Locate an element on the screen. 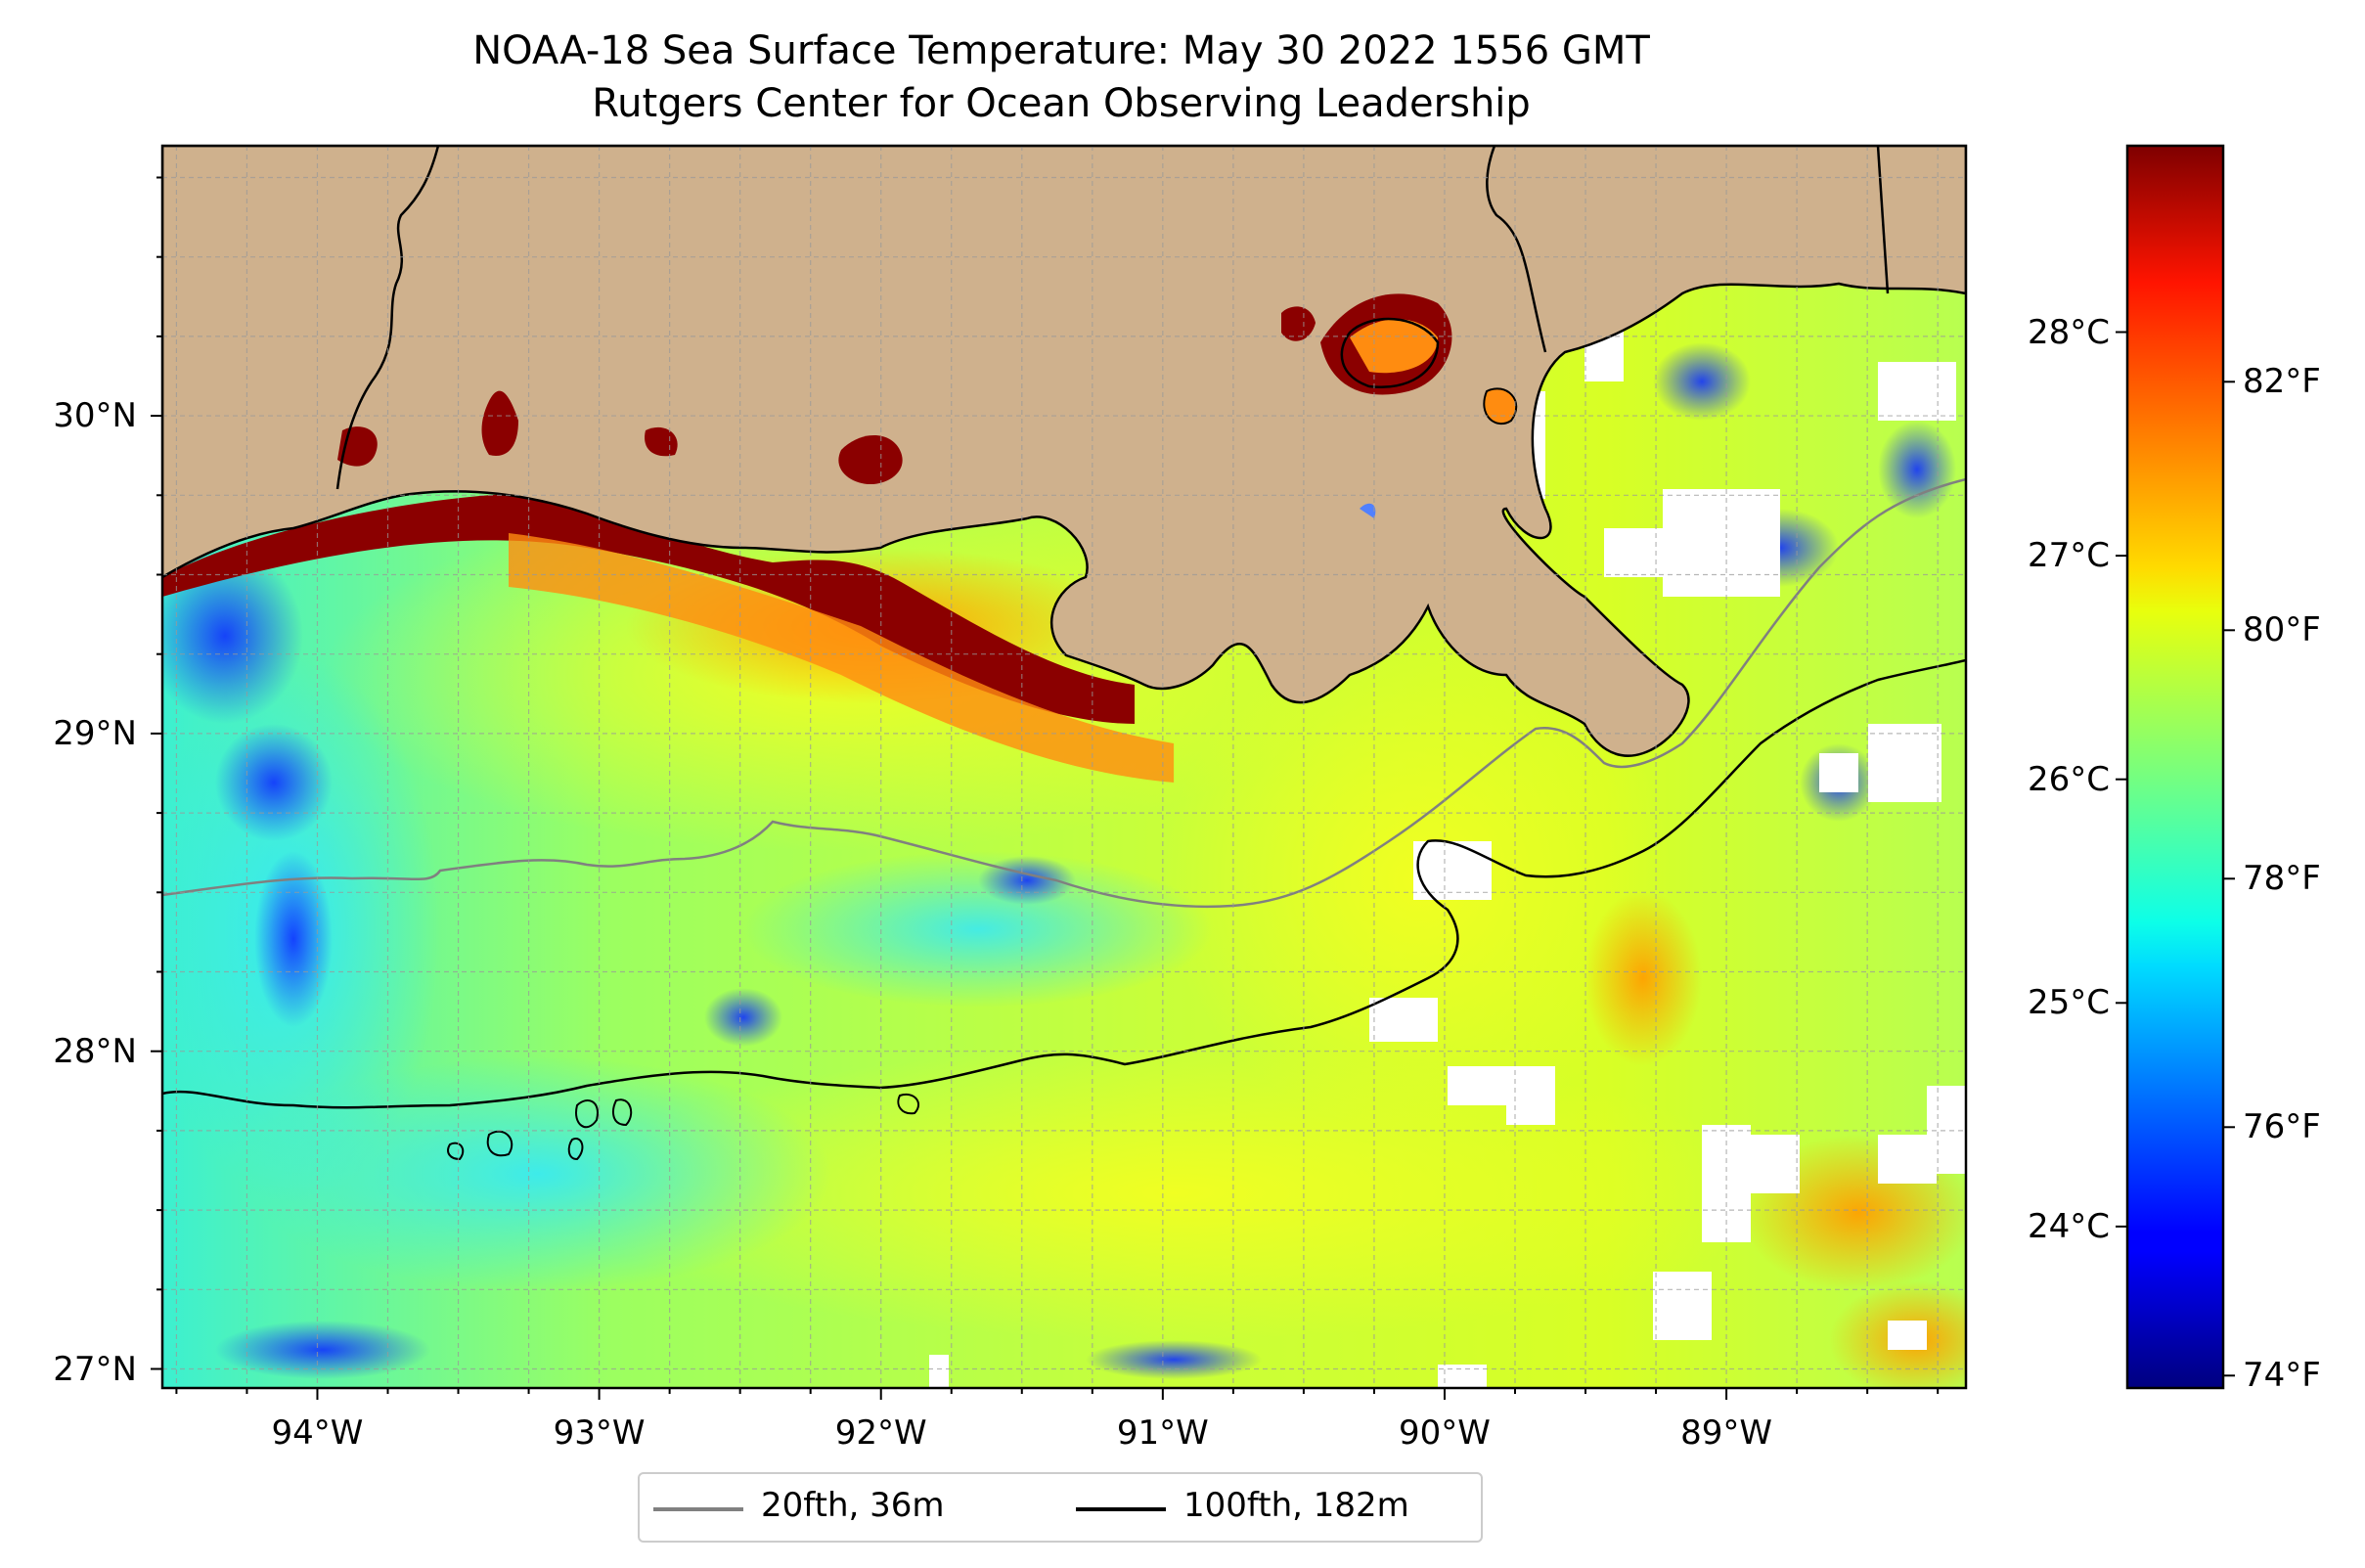  x-tick-label: 94°W is located at coordinates (317, 1433).